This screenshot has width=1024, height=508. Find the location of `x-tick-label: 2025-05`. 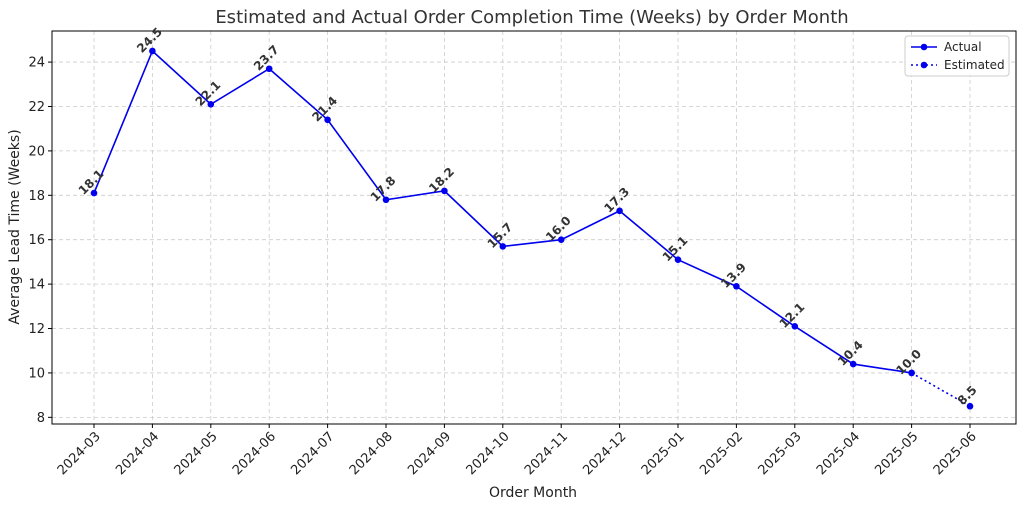

x-tick-label: 2025-05 is located at coordinates (896, 453).